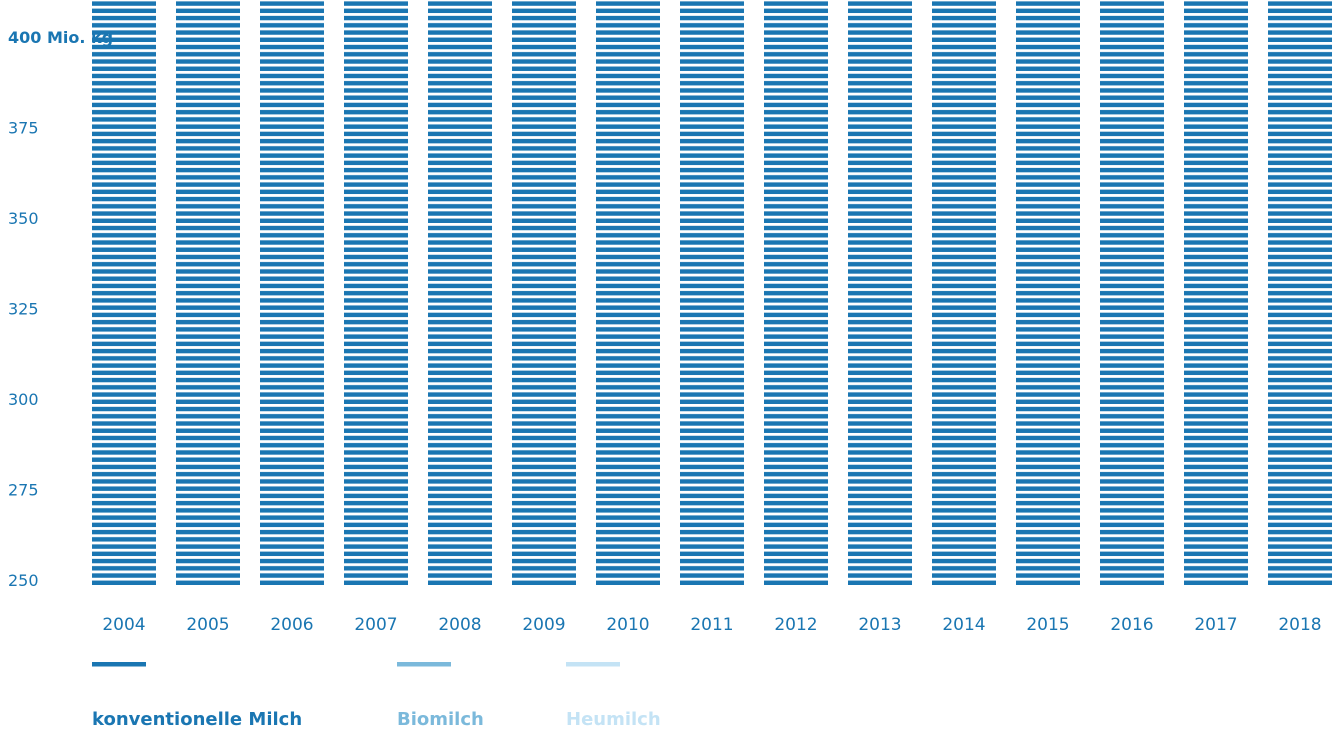 This screenshot has width=1338, height=731. What do you see at coordinates (795, 625) in the screenshot?
I see `x-tick-label: 2012` at bounding box center [795, 625].